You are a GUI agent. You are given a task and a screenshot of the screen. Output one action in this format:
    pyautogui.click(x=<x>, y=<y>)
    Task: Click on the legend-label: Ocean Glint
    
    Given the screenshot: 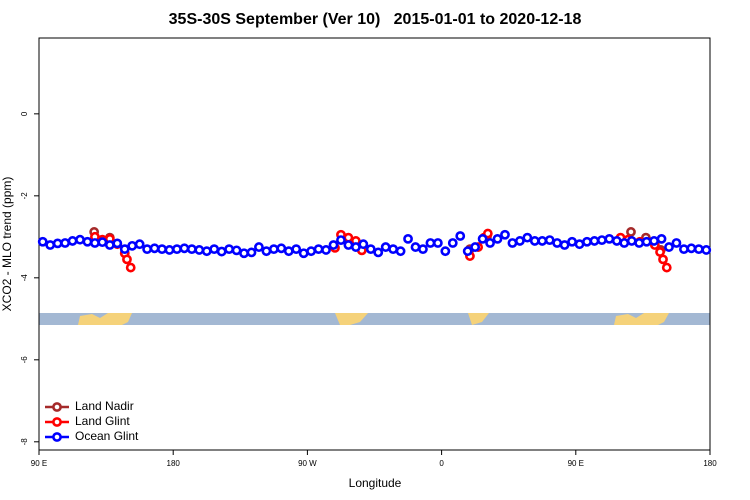 What is the action you would take?
    pyautogui.click(x=107, y=436)
    